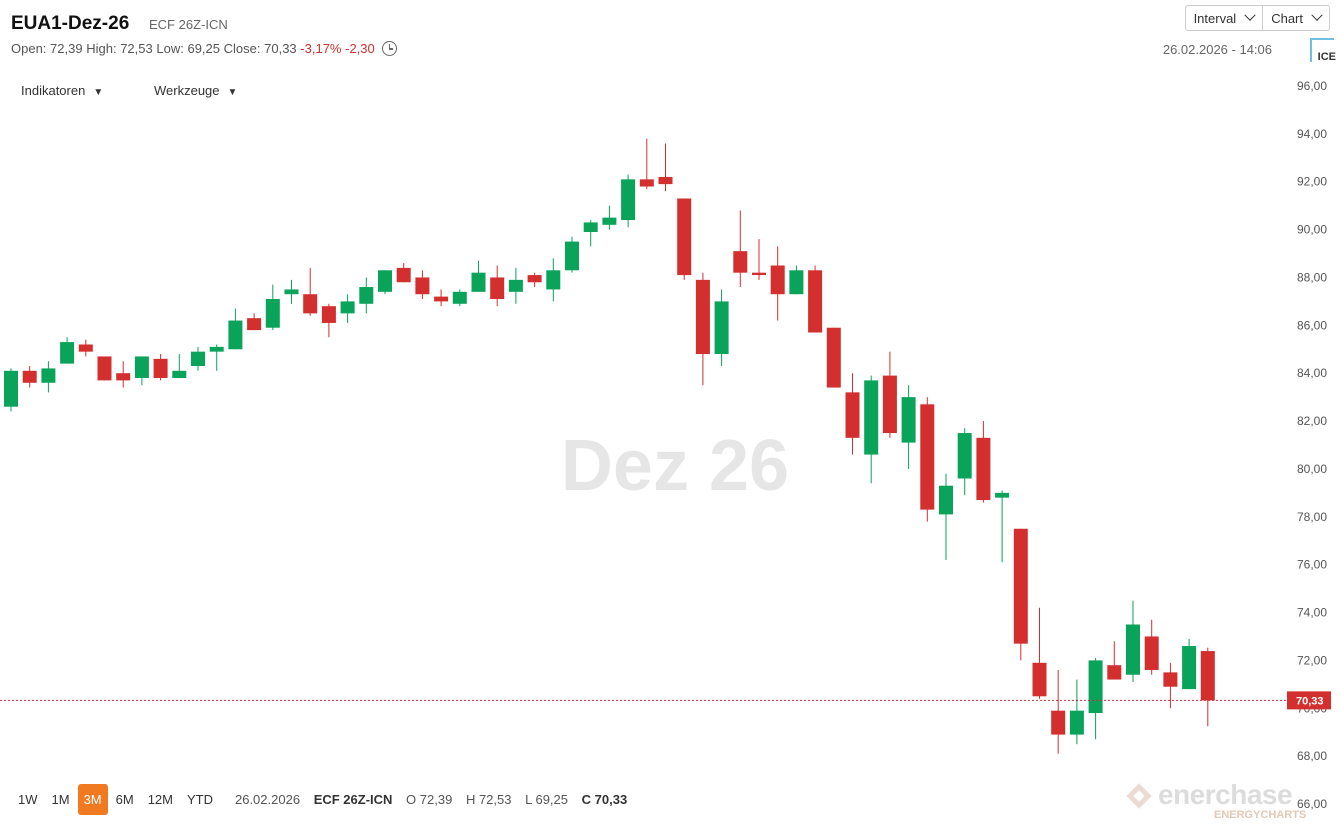 The height and width of the screenshot is (825, 1340). What do you see at coordinates (547, 799) in the screenshot?
I see `bar-info-low: L 69,25` at bounding box center [547, 799].